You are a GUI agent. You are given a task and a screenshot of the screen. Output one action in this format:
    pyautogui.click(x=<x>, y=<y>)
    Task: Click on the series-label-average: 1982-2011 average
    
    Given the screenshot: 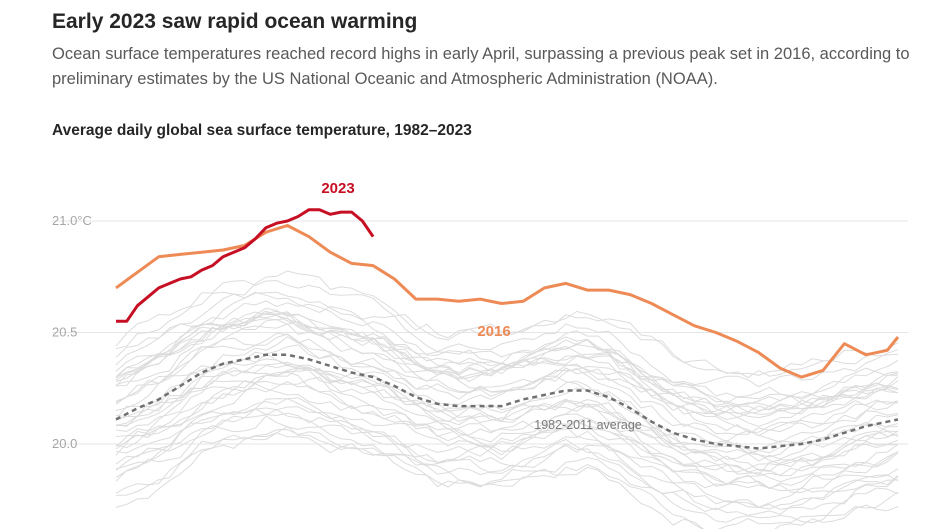 What is the action you would take?
    pyautogui.click(x=588, y=425)
    